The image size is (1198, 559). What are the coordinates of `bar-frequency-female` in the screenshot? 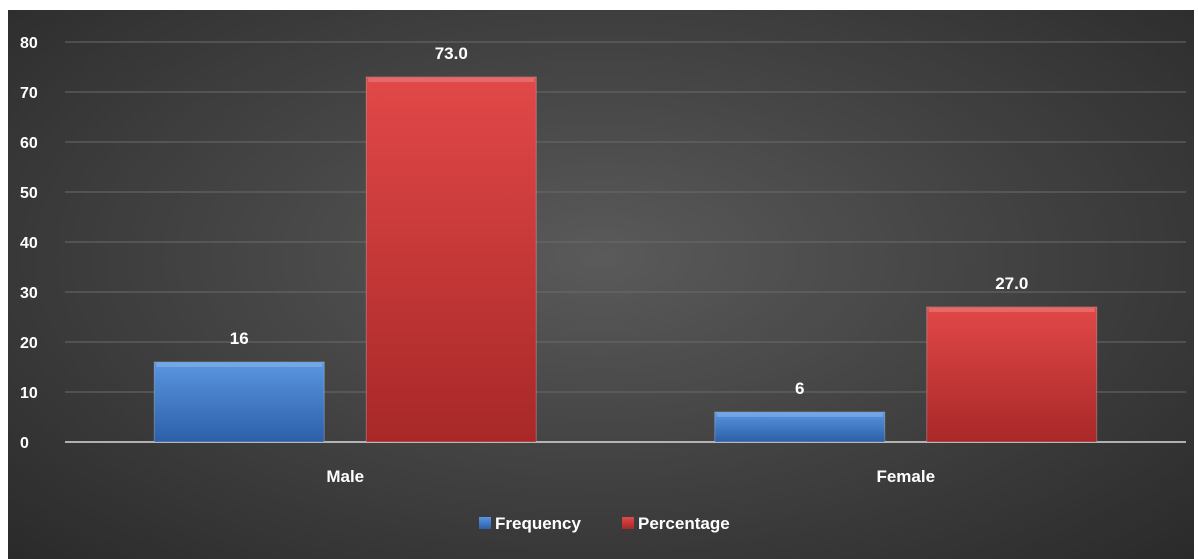 It's located at (800, 427).